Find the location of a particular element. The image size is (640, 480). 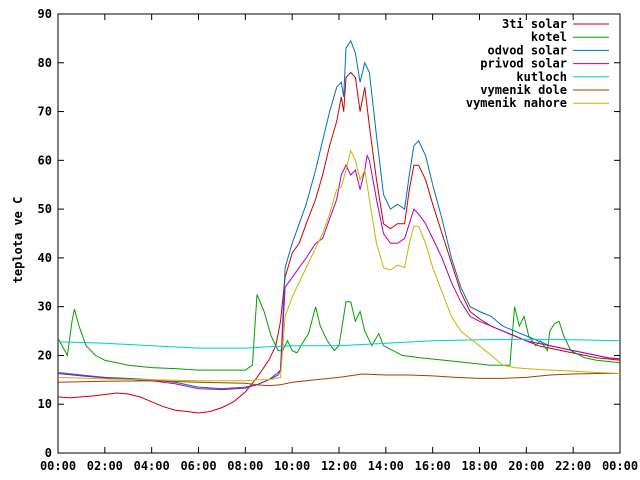

legend-label-2: odvod solar is located at coordinates (527, 50).